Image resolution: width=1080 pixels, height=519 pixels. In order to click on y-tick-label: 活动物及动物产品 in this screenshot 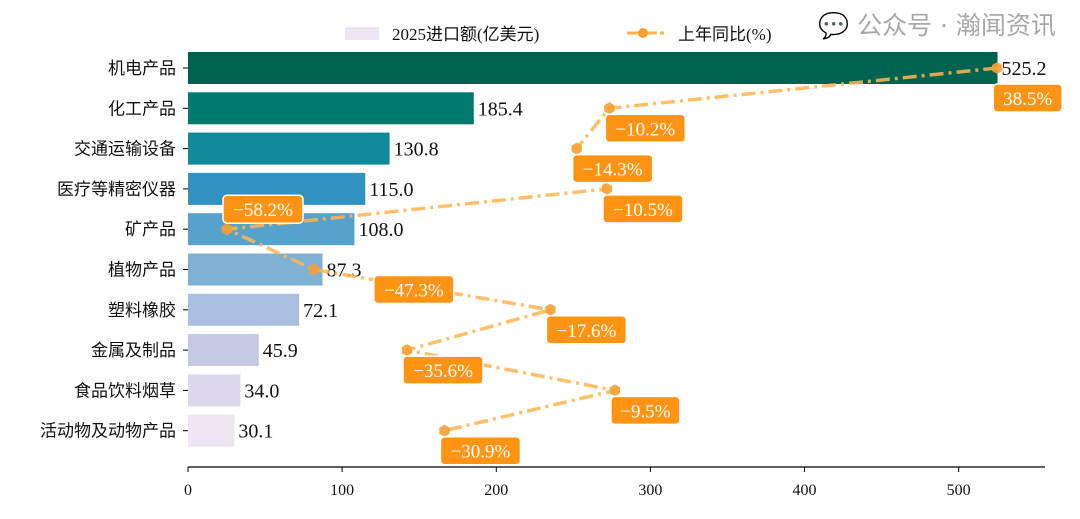, I will do `click(108, 431)`.